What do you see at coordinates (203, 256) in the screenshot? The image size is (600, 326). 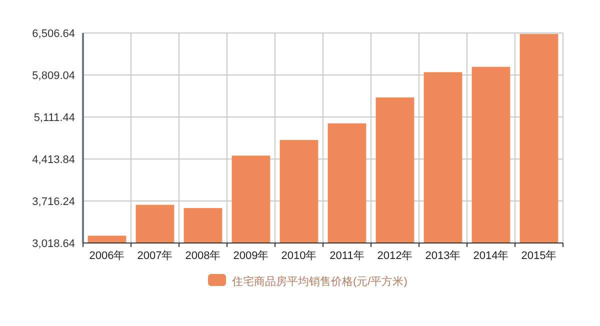 I see `x-tick-label: 2008年` at bounding box center [203, 256].